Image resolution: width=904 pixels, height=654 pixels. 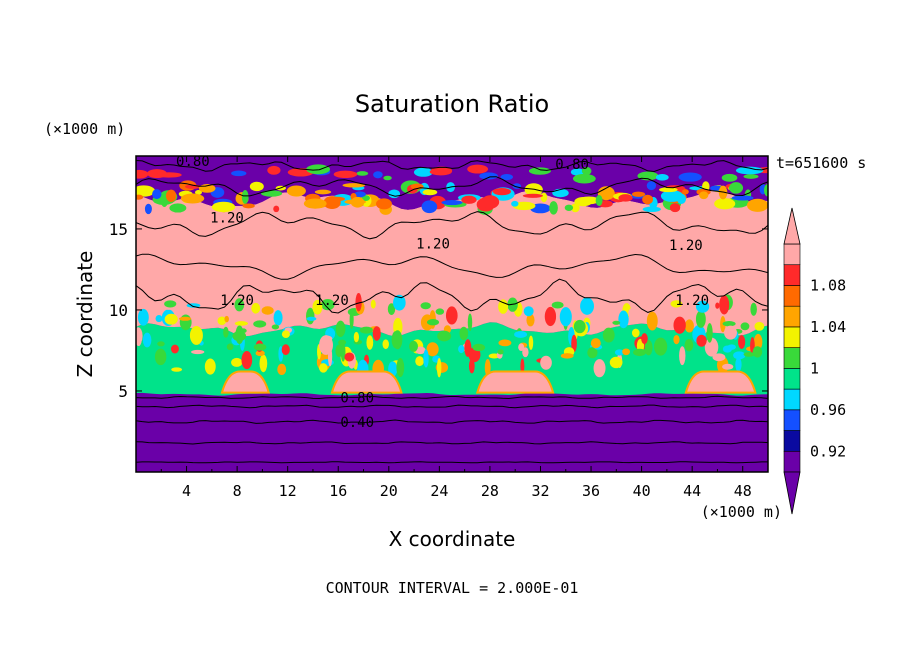 I want to click on colorbar-tick-label: 1.08, so click(x=828, y=285).